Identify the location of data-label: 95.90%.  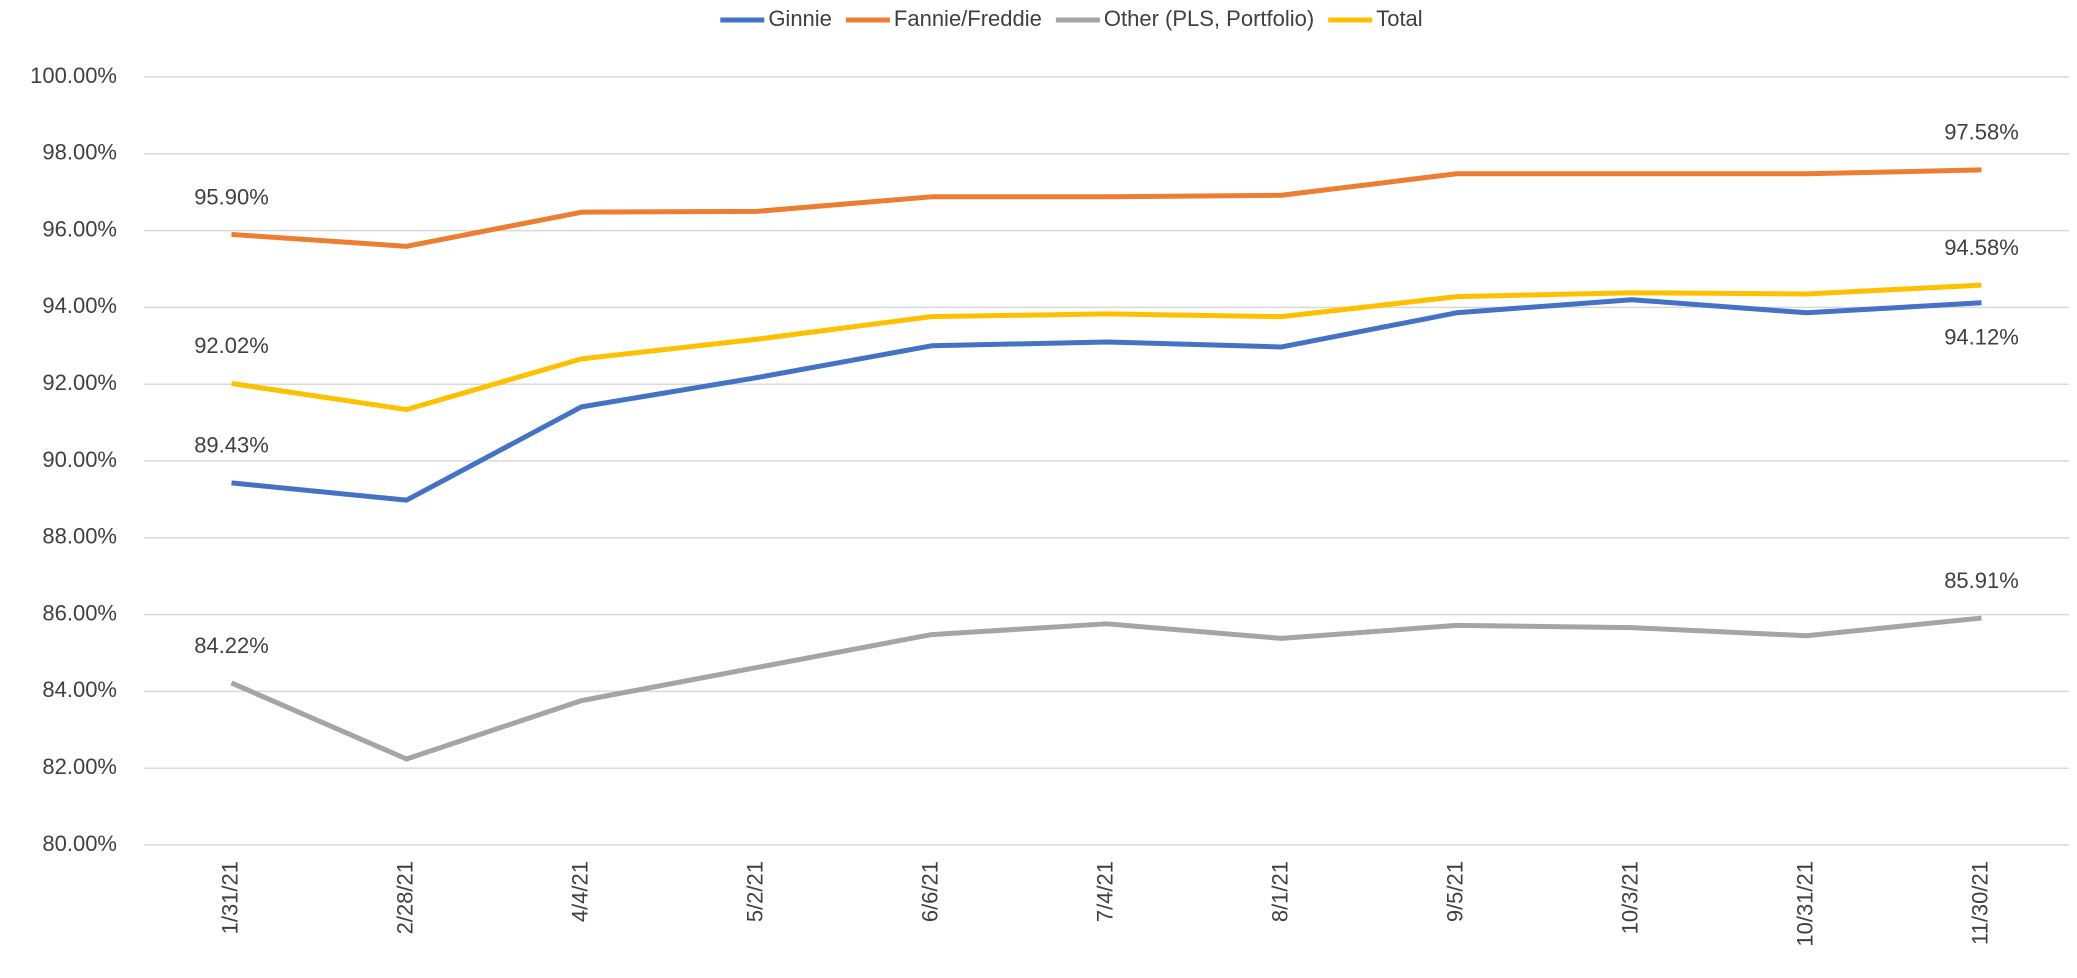
(231, 196).